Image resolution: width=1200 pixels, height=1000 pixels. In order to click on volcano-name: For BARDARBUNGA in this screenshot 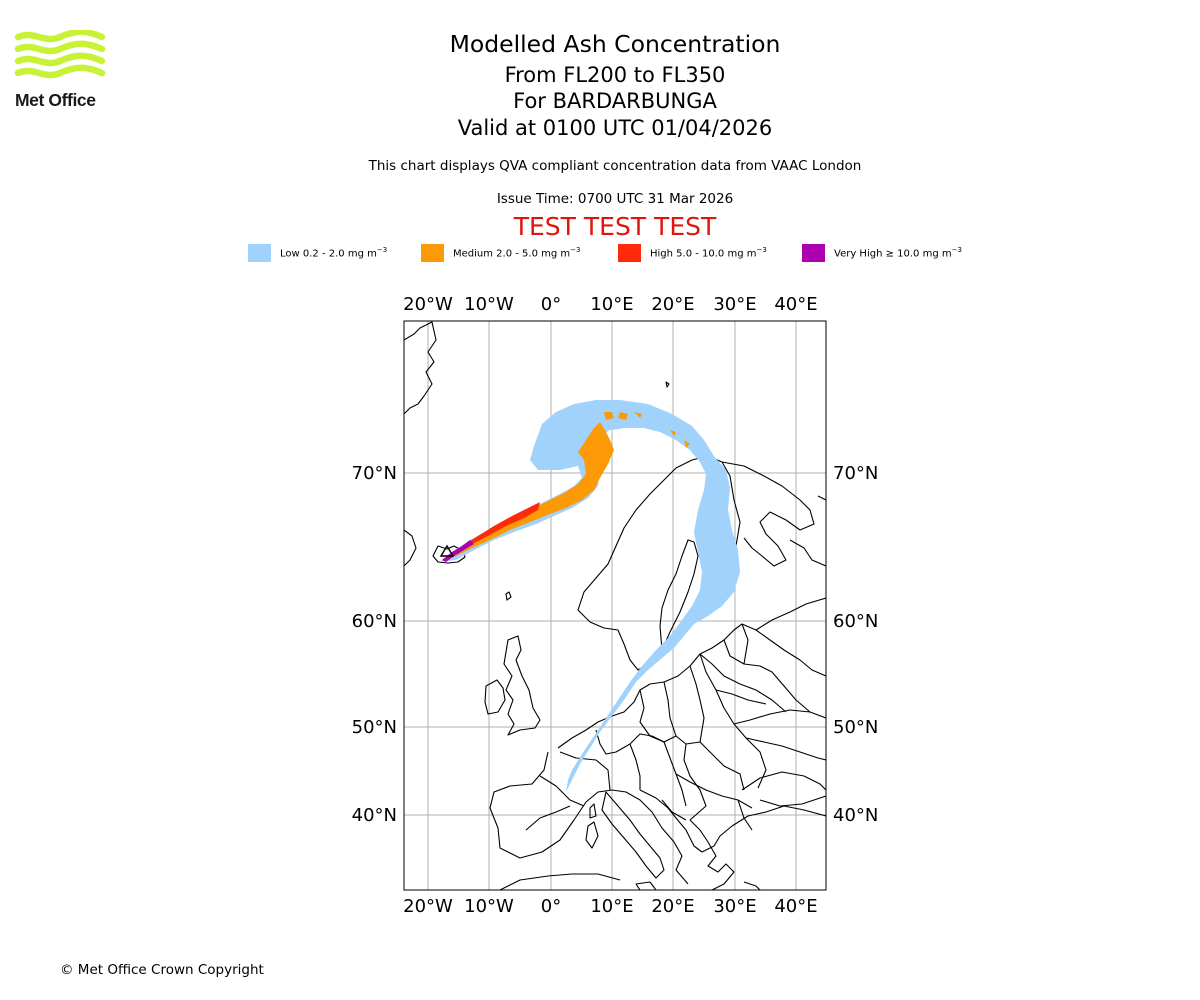, I will do `click(615, 101)`.